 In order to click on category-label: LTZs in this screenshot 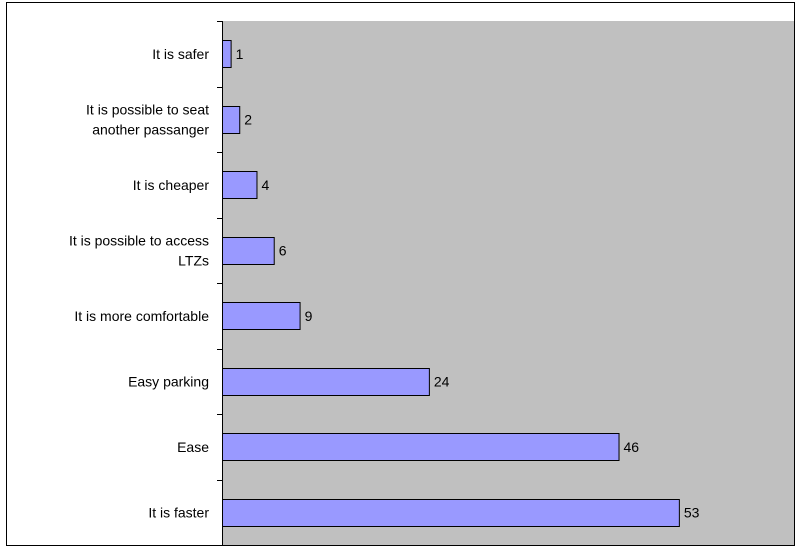, I will do `click(193, 260)`.